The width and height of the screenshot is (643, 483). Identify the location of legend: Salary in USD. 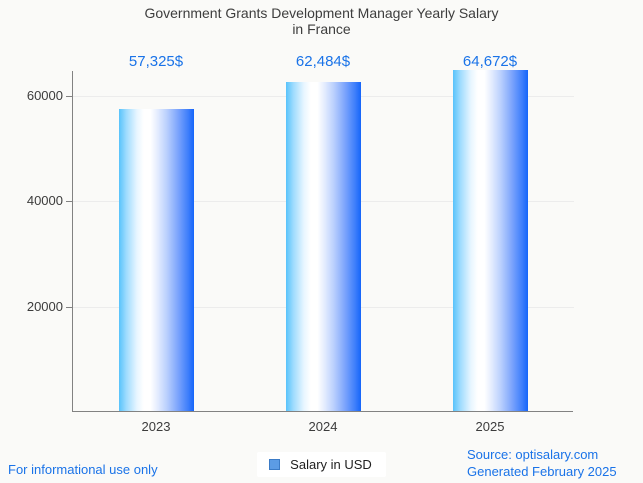
(321, 464).